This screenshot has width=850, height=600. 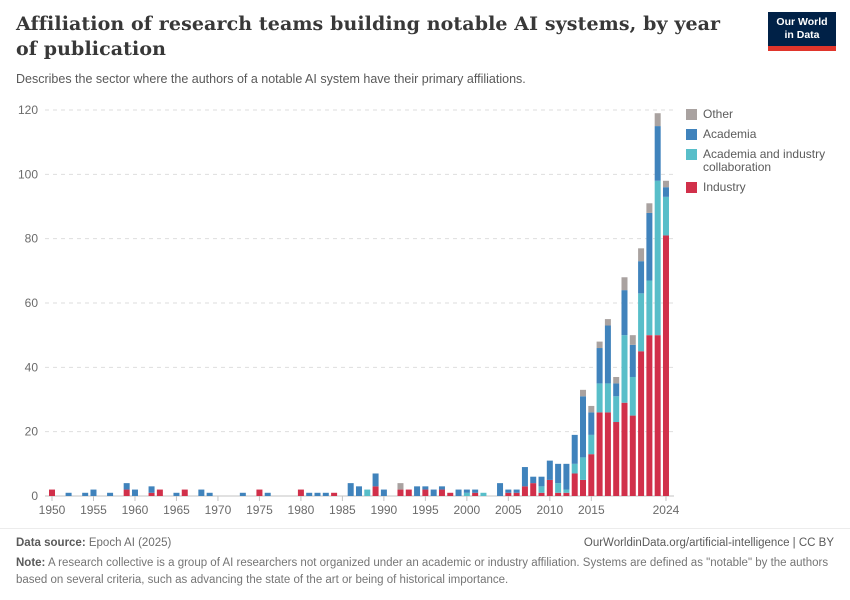 I want to click on bar-segment-1982, so click(x=317, y=494).